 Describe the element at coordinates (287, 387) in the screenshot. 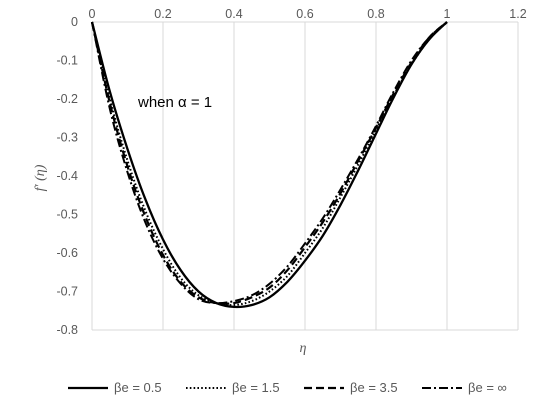

I see `legend: βe = 0.5 βe = 1.5 βe = 3.5 βe = ∞` at that location.